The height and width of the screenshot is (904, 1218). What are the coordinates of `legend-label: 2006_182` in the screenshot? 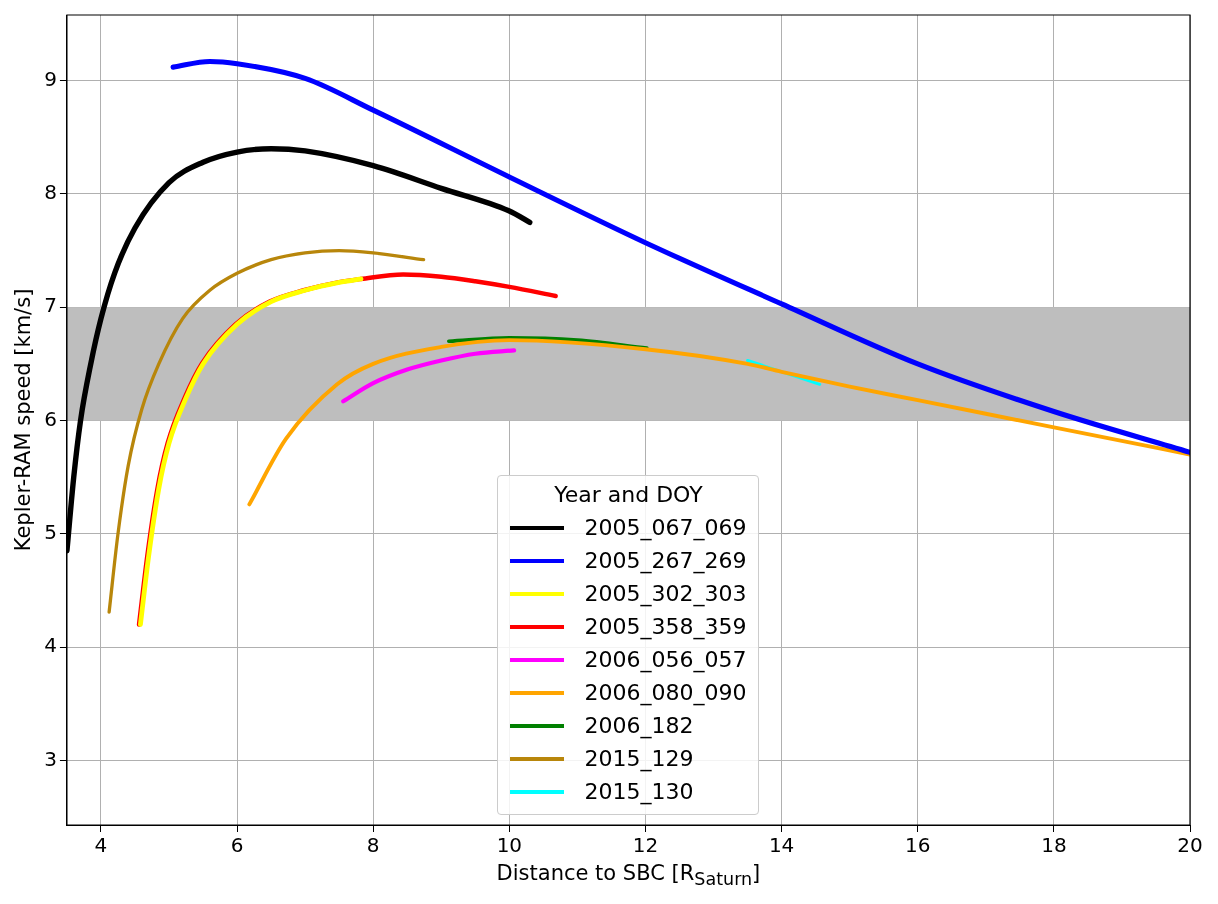 It's located at (639, 725).